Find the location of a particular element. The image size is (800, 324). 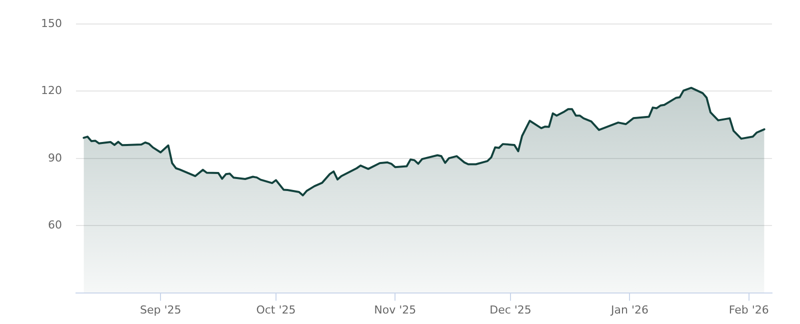

x-tick-label: Sep '25 is located at coordinates (161, 309).